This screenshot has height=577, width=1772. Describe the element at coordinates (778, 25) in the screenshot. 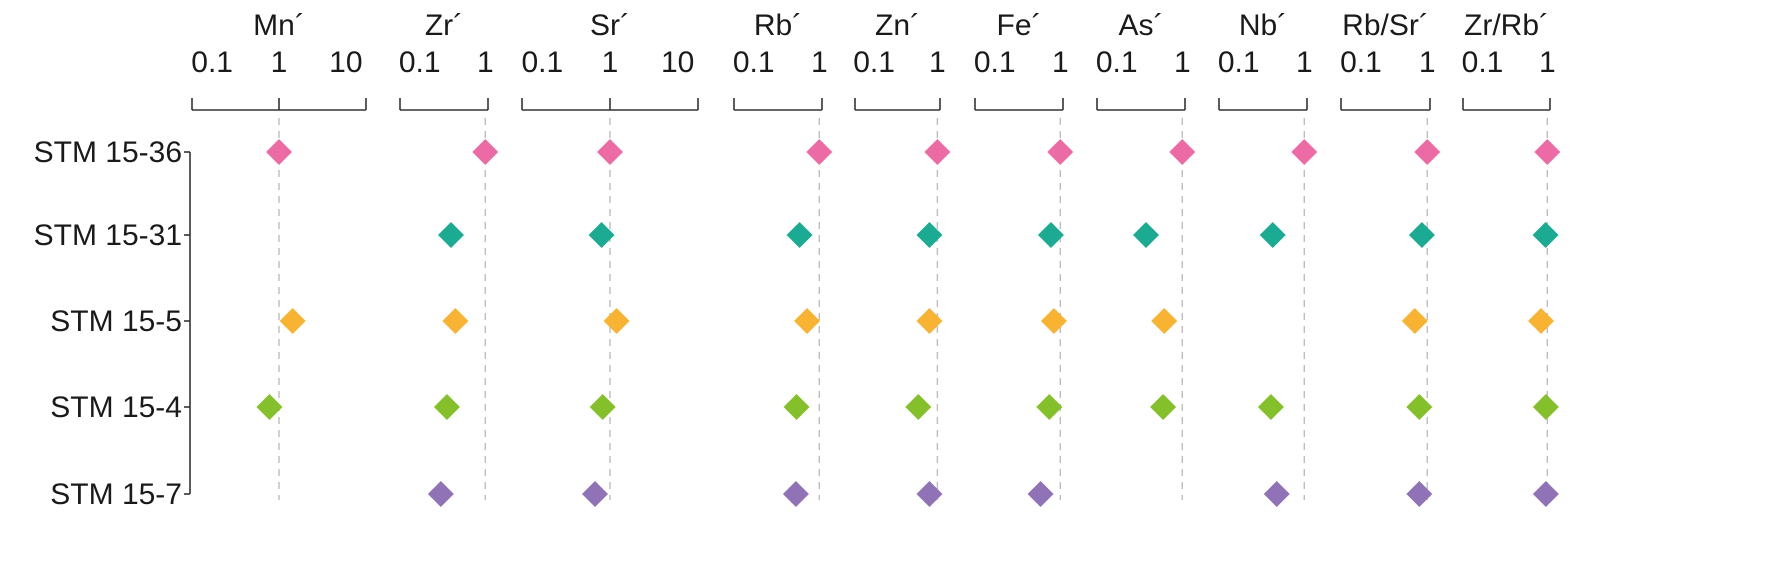

I see `panel-title: Rb´` at that location.